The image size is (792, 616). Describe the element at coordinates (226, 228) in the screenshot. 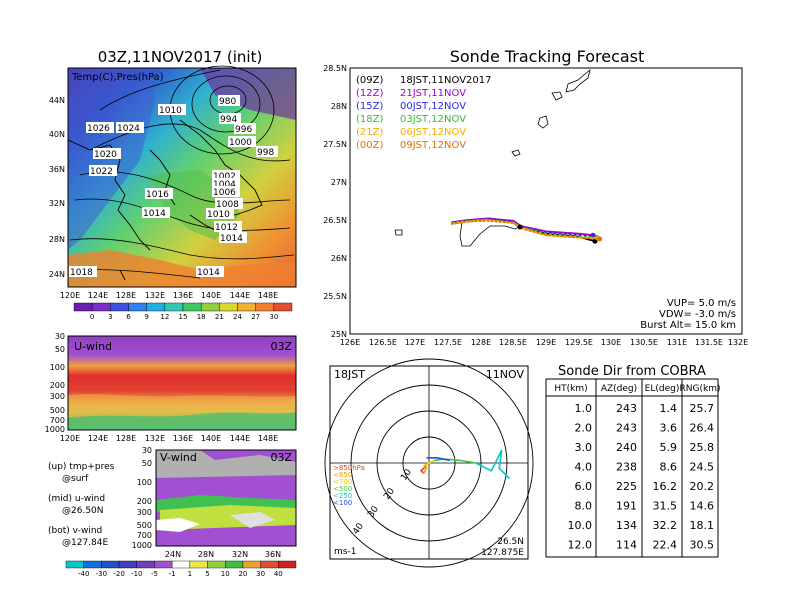

I see `svg-text: 1012` at that location.